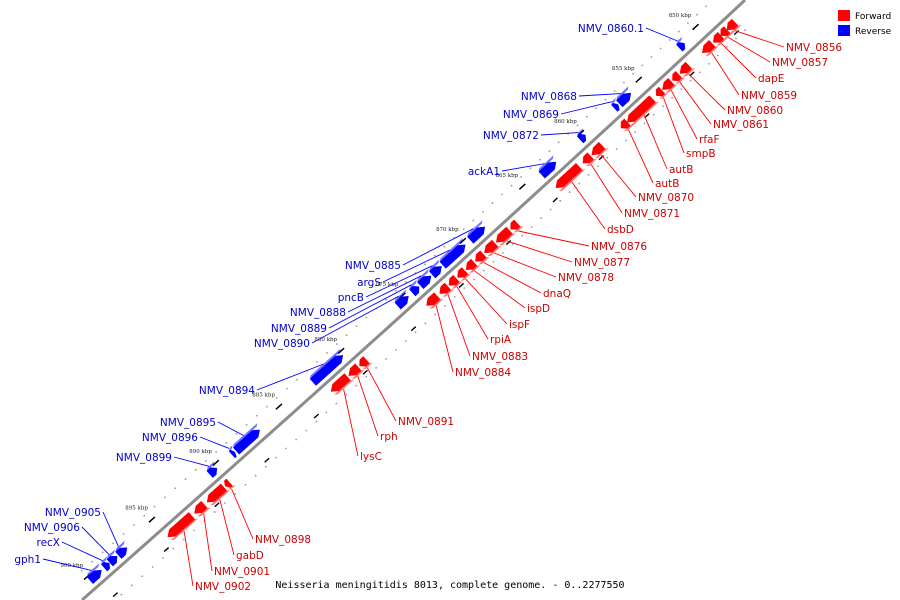 This screenshot has width=900, height=600. Describe the element at coordinates (549, 97) in the screenshot. I see `gene-label-NMV_0868: NMV_0868` at that location.